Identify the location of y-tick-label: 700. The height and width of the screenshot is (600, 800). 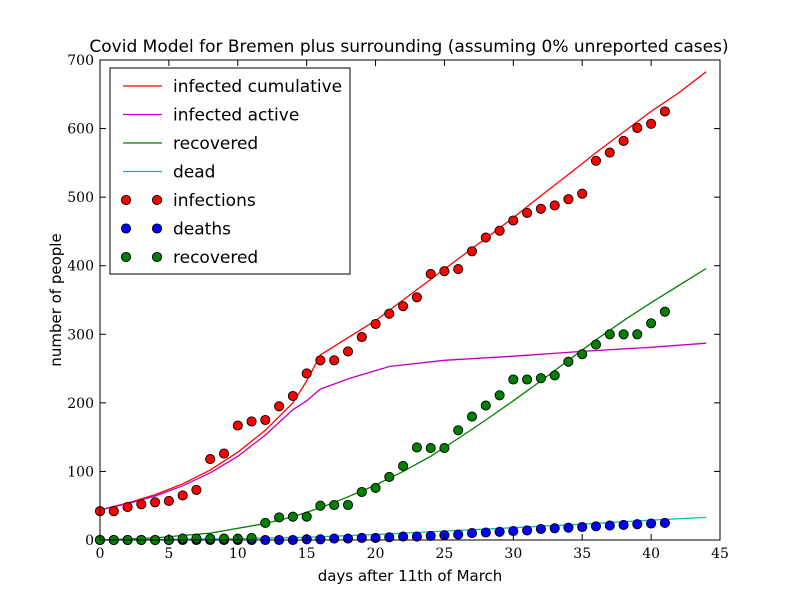
(80, 61).